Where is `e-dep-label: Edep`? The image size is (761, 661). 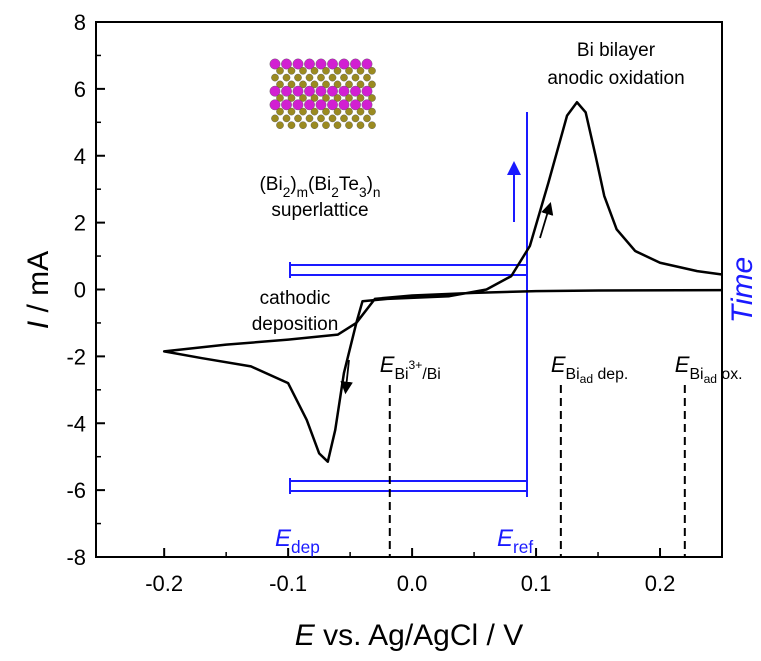
e-dep-label: Edep is located at coordinates (297, 541).